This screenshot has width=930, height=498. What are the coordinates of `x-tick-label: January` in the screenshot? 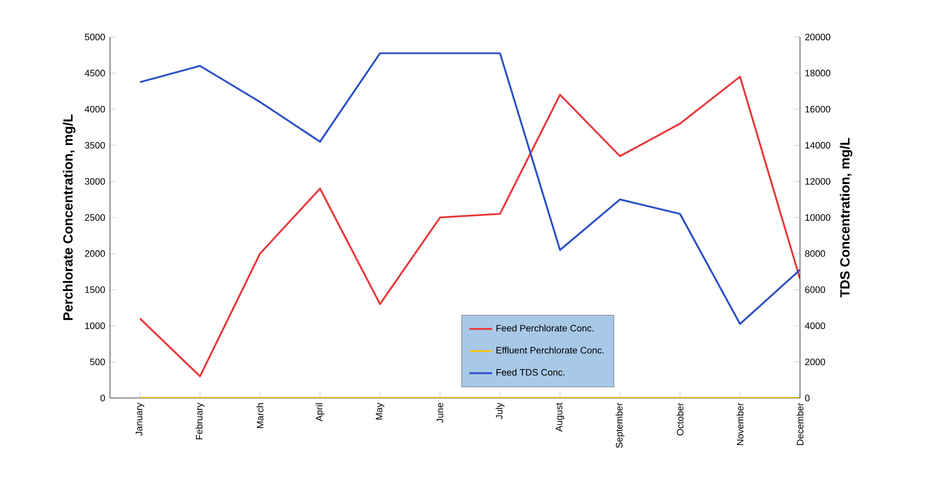 It's located at (140, 419).